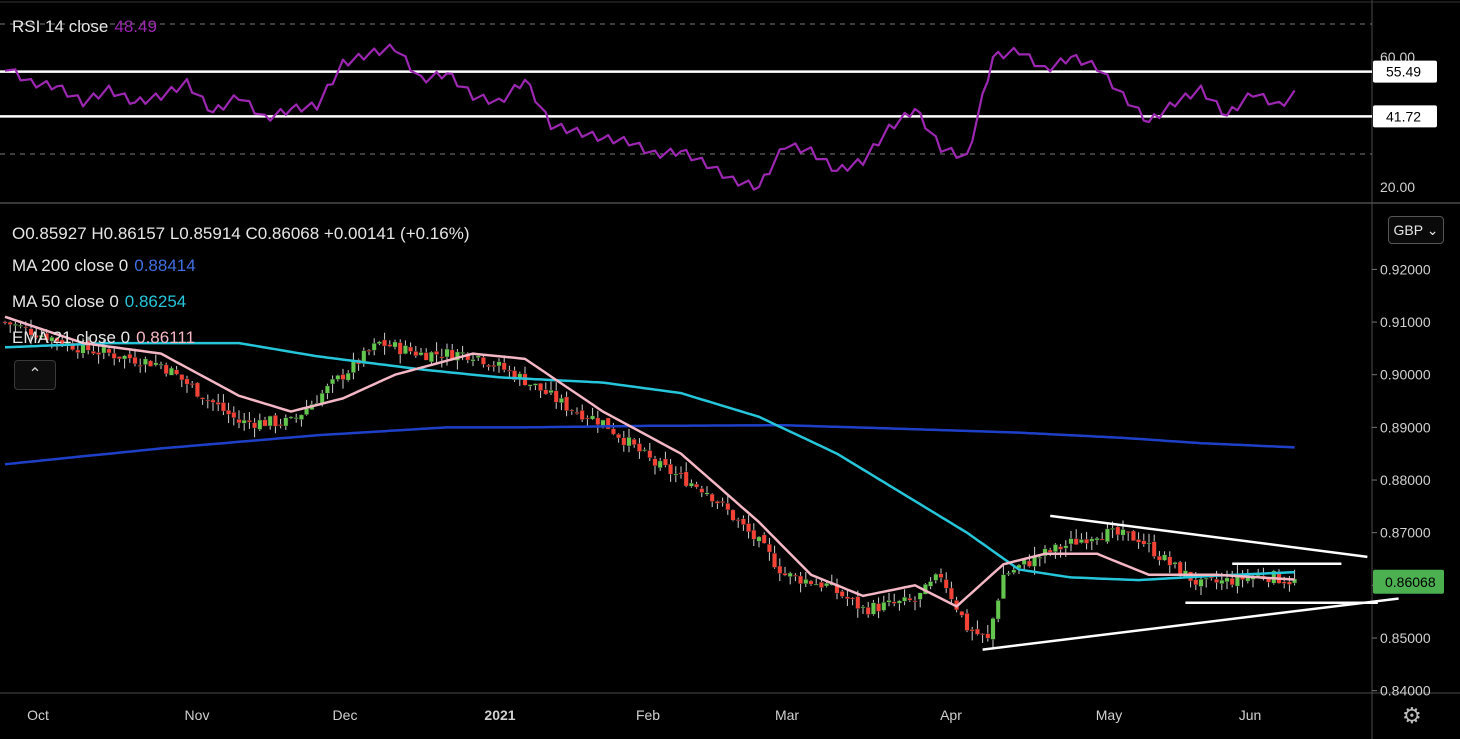  What do you see at coordinates (155, 301) in the screenshot?
I see `ma50-value: 0.86254` at bounding box center [155, 301].